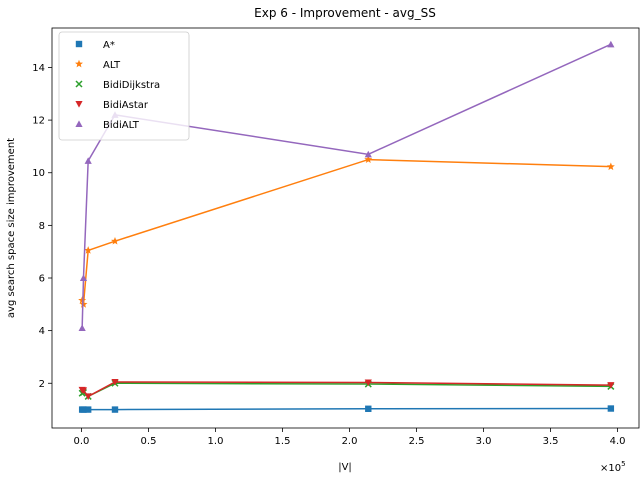 Image resolution: width=640 pixels, height=480 pixels. Describe the element at coordinates (345, 13) in the screenshot. I see `chart-title: Exp 6 - Improvement - avg_SS` at that location.